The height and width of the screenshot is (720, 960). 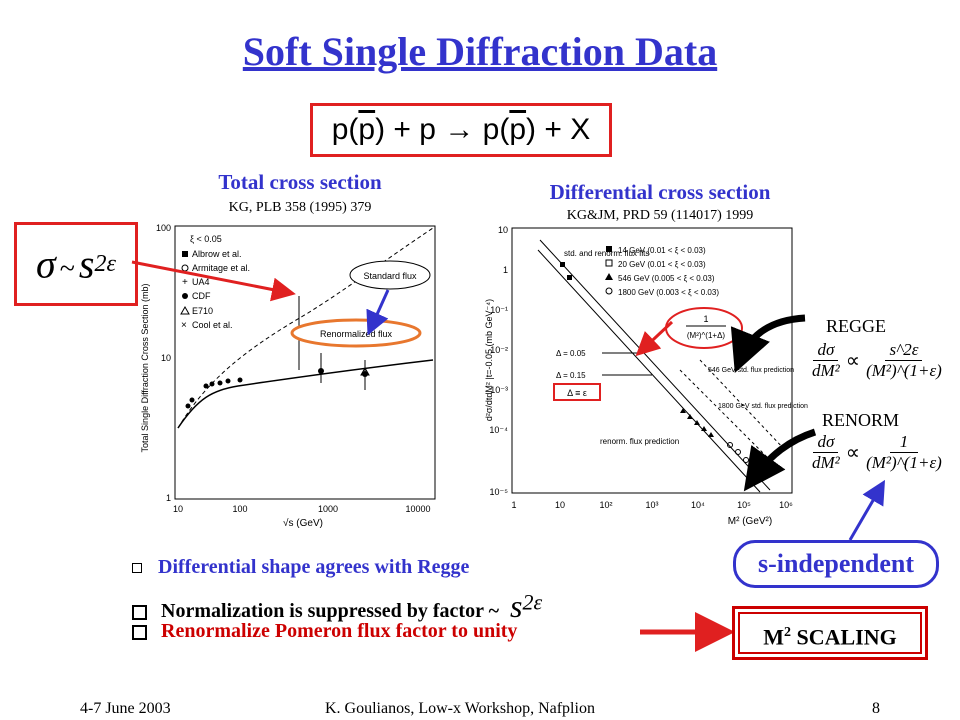 What do you see at coordinates (168, 498) in the screenshot?
I see `left-ytick-1: 1` at bounding box center [168, 498].